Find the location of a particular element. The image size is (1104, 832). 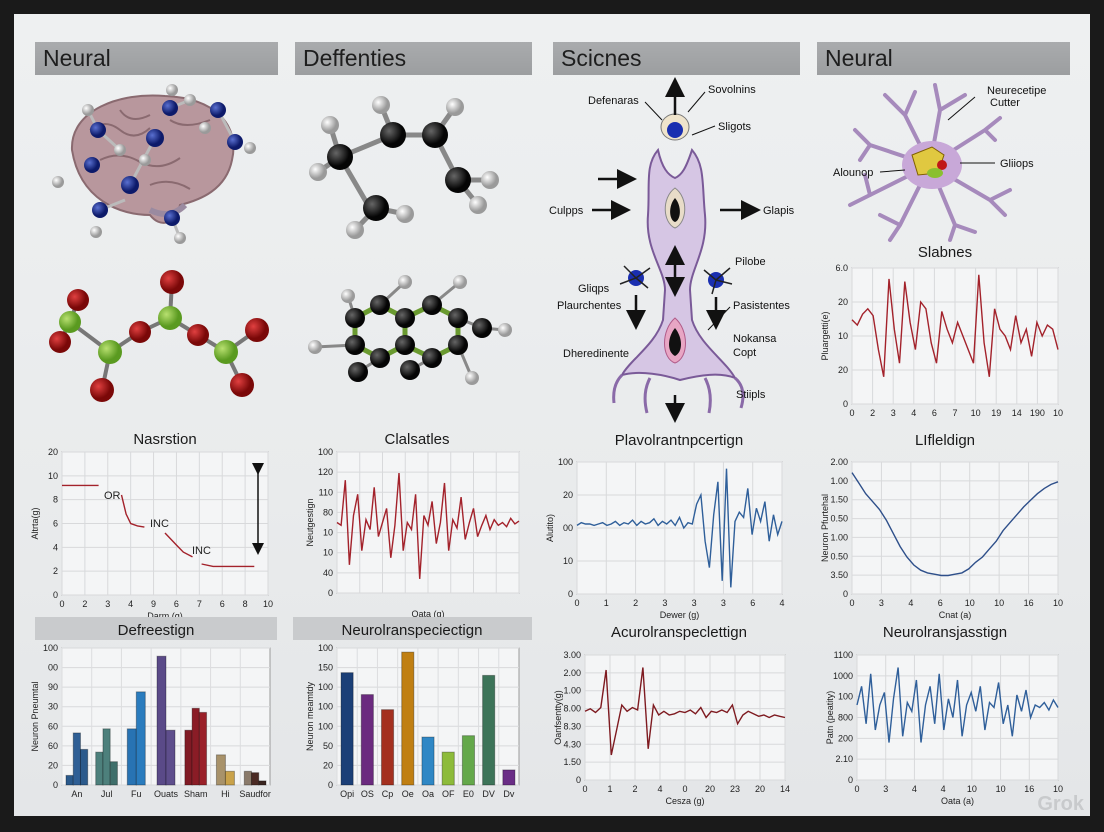

x-tick-label: 3 is located at coordinates (723, 603).